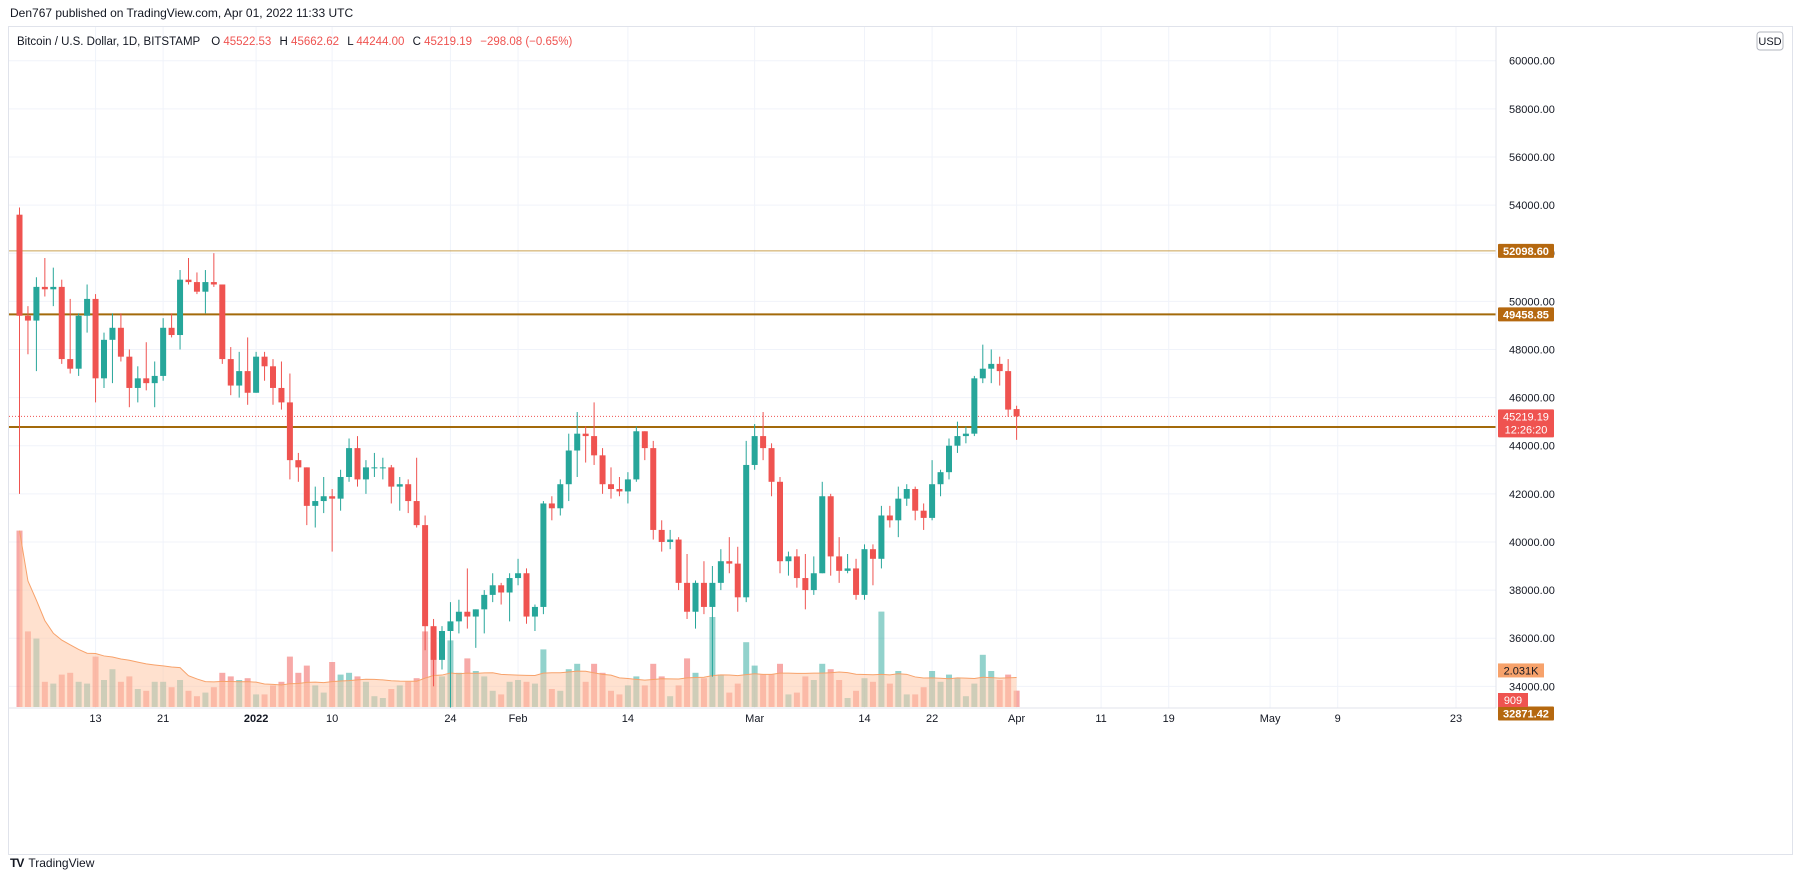  What do you see at coordinates (1770, 41) in the screenshot?
I see `currency-button: USD` at bounding box center [1770, 41].